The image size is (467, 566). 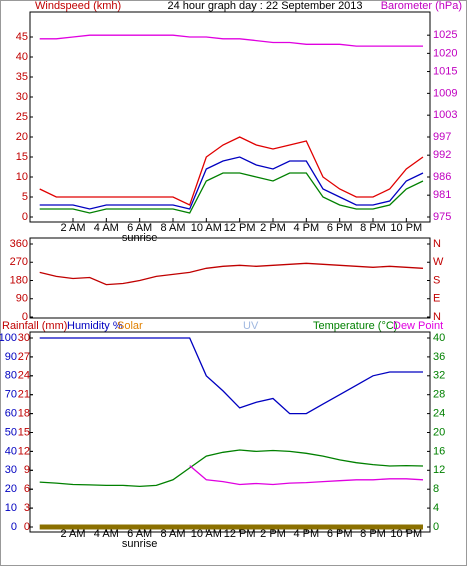 I want to click on y2-tick-label: E, so click(x=436, y=299).